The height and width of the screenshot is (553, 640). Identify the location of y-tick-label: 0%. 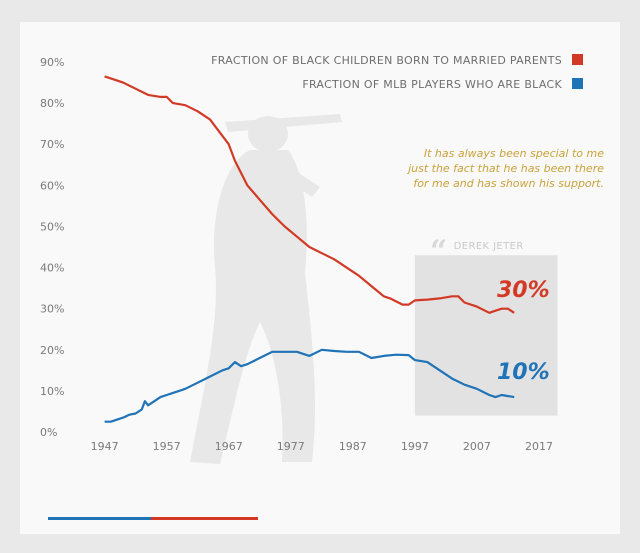
(48, 432).